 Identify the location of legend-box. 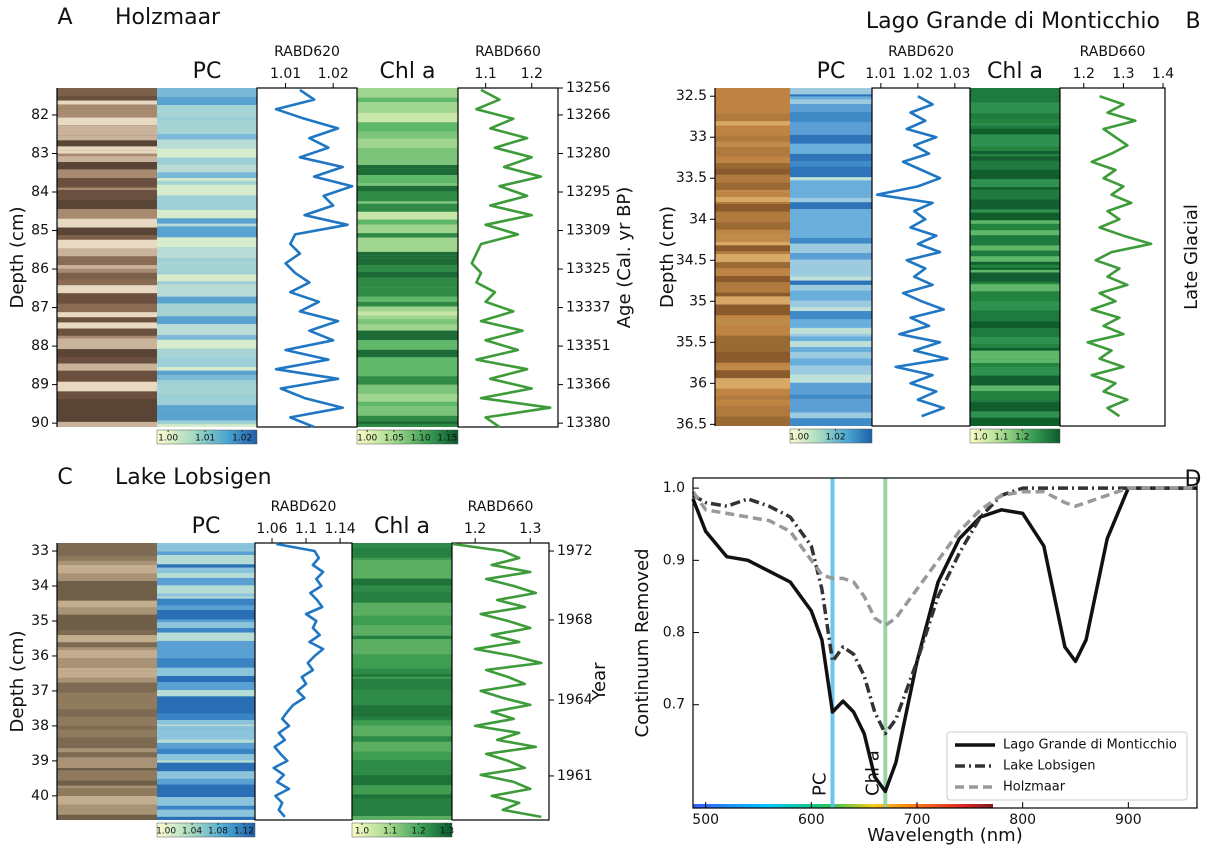
(1067, 766).